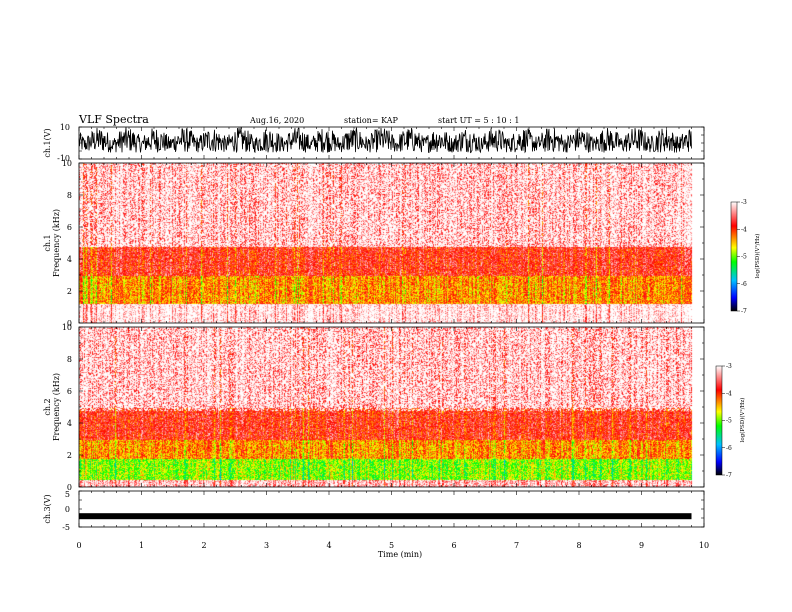  What do you see at coordinates (67, 509) in the screenshot?
I see `ch3-ytick-mid: 0` at bounding box center [67, 509].